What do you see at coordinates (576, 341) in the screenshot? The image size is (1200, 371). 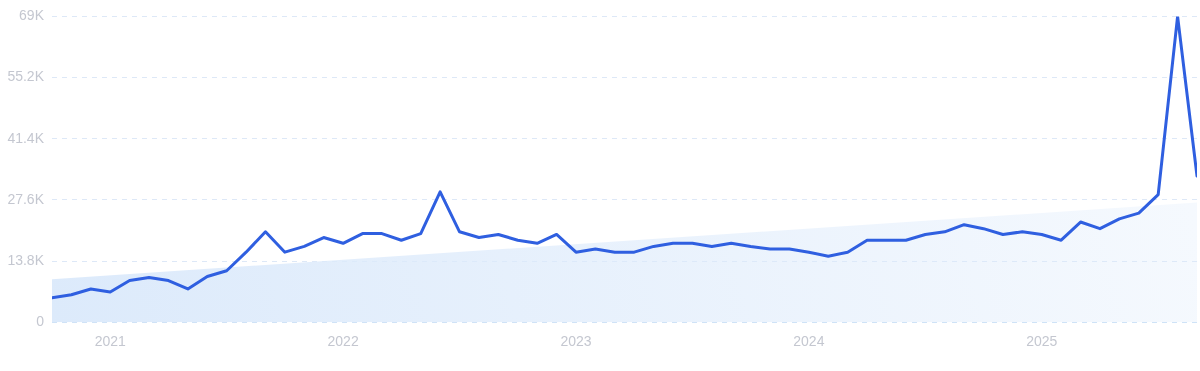 I see `x-tick-label: 2023` at bounding box center [576, 341].